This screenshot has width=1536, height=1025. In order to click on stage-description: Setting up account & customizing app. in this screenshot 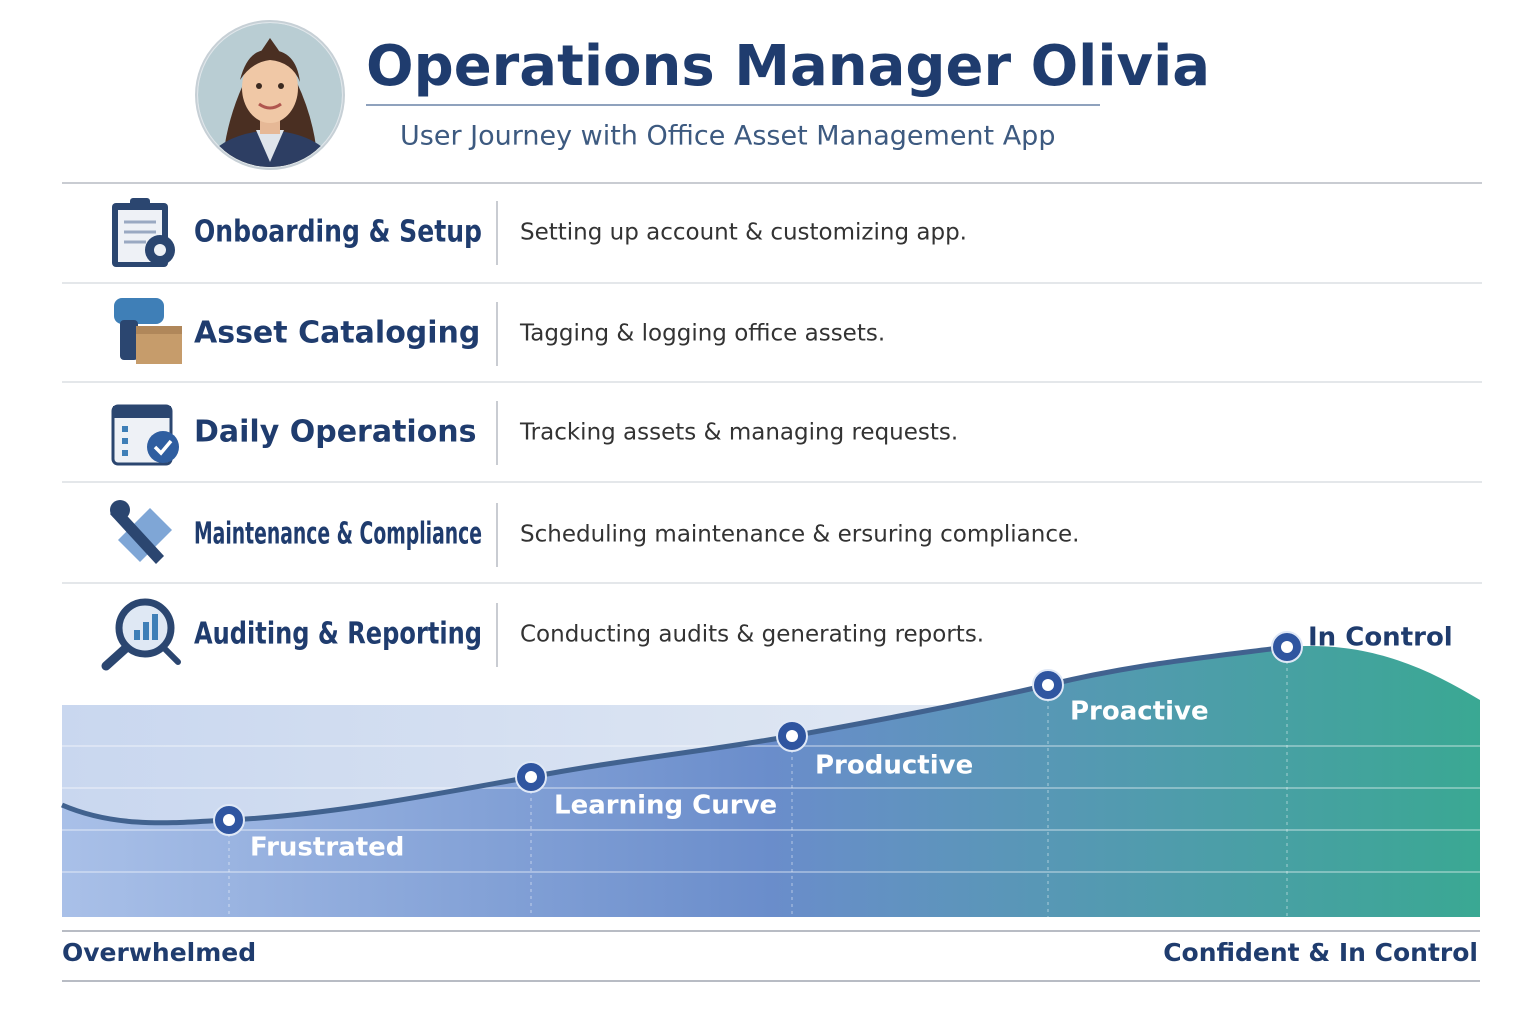, I will do `click(743, 233)`.